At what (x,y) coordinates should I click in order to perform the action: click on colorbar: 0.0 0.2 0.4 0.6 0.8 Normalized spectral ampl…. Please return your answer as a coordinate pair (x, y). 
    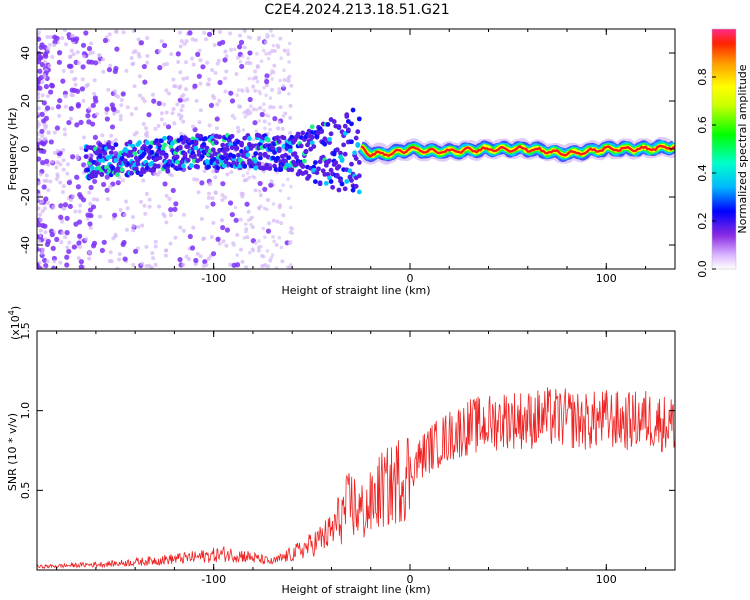
    Looking at the image, I should click on (722, 153).